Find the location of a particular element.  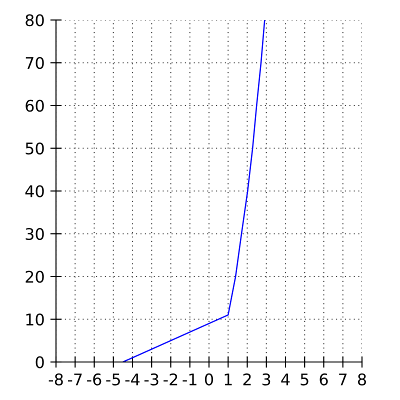

y-tick-label: 20 is located at coordinates (35, 276).